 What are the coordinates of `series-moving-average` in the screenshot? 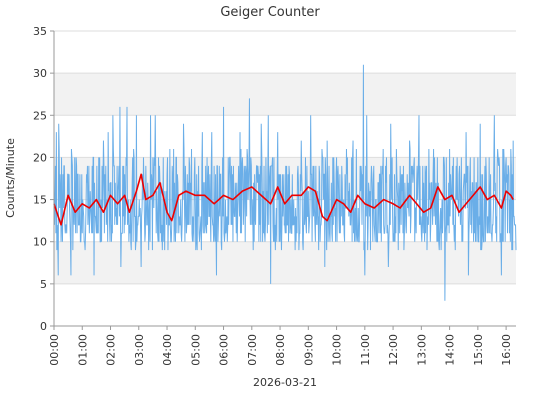 It's located at (283, 199).